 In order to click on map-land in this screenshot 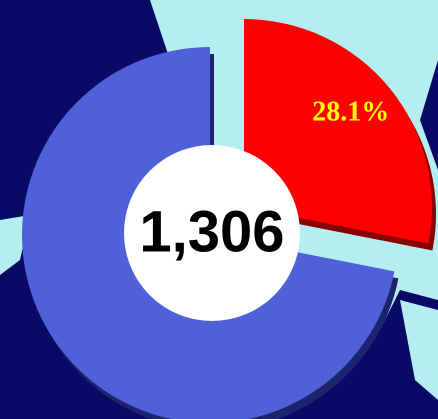, I will do `click(419, 350)`.